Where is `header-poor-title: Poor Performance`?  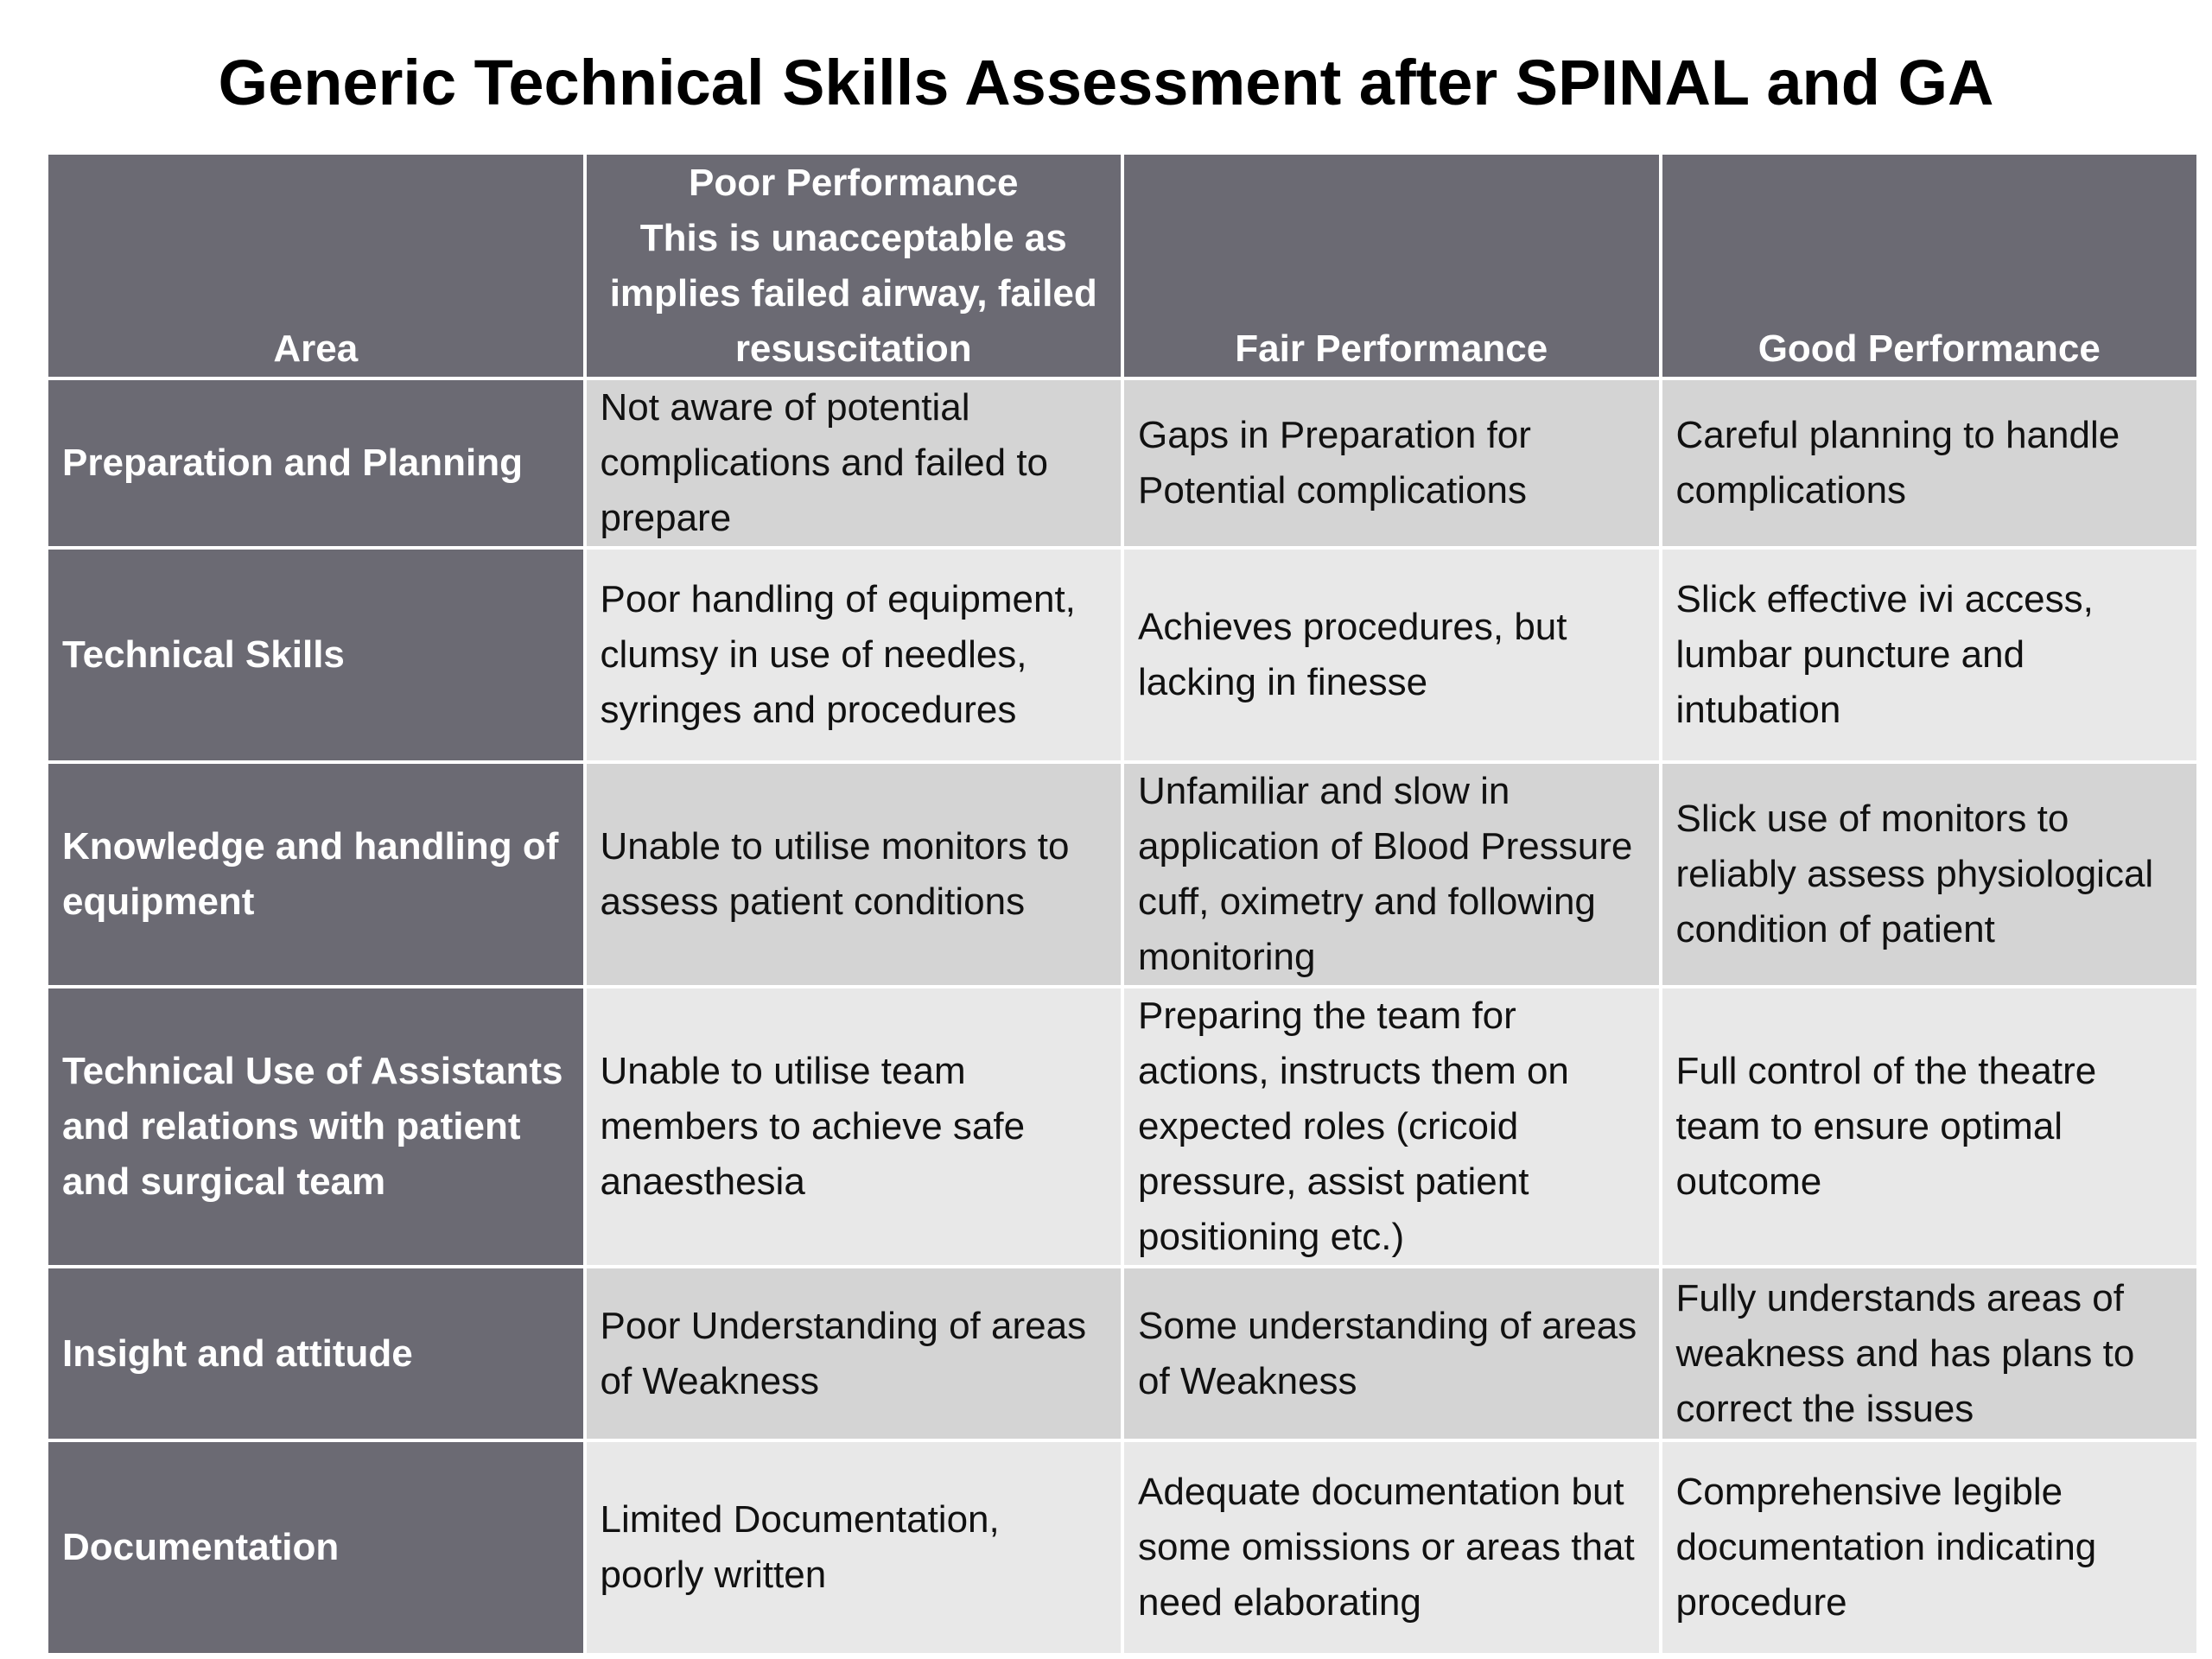
header-poor-title: Poor Performance is located at coordinates (854, 183).